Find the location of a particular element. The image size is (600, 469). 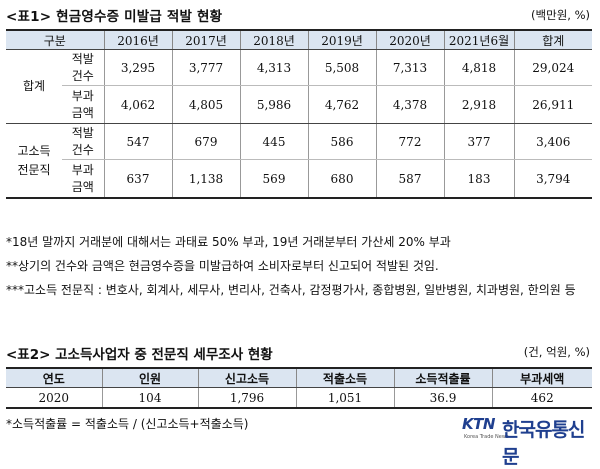

group-label-line: 전문직 is located at coordinates (34, 169).